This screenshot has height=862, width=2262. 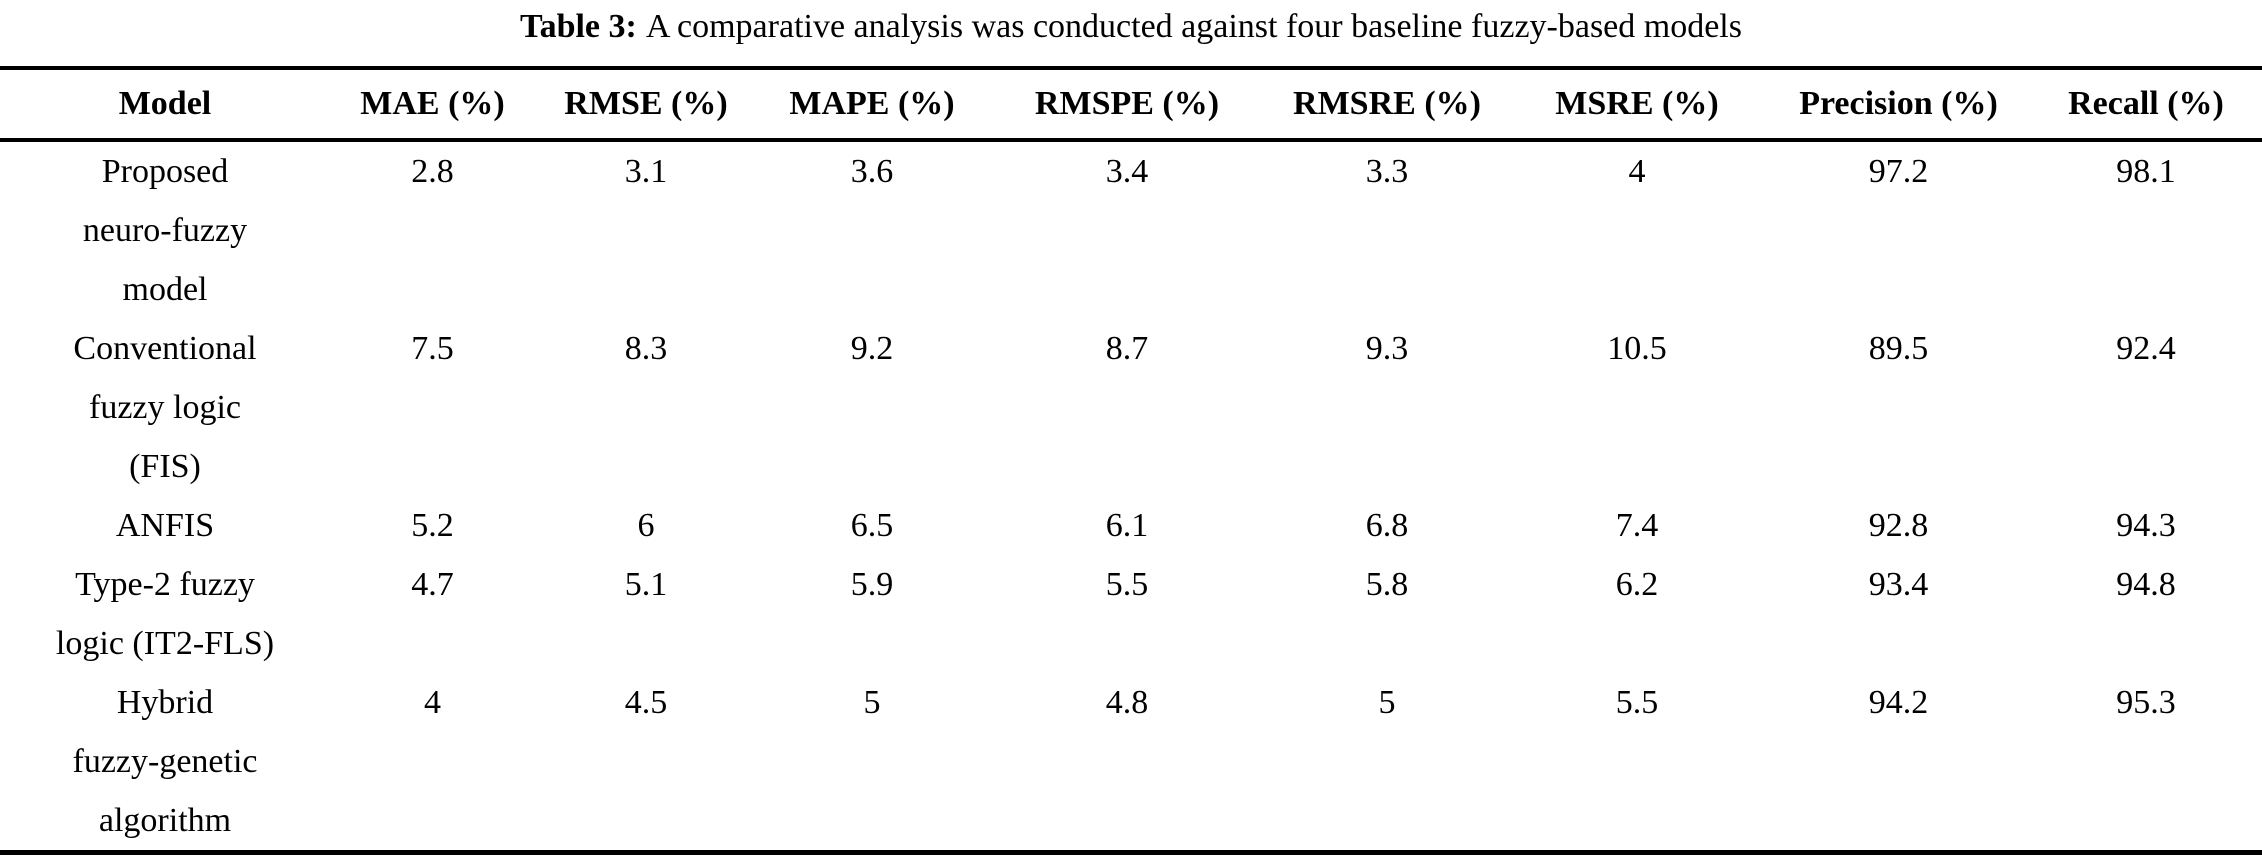 What do you see at coordinates (646, 105) in the screenshot?
I see `column-header-rmse: RMSE (%)` at bounding box center [646, 105].